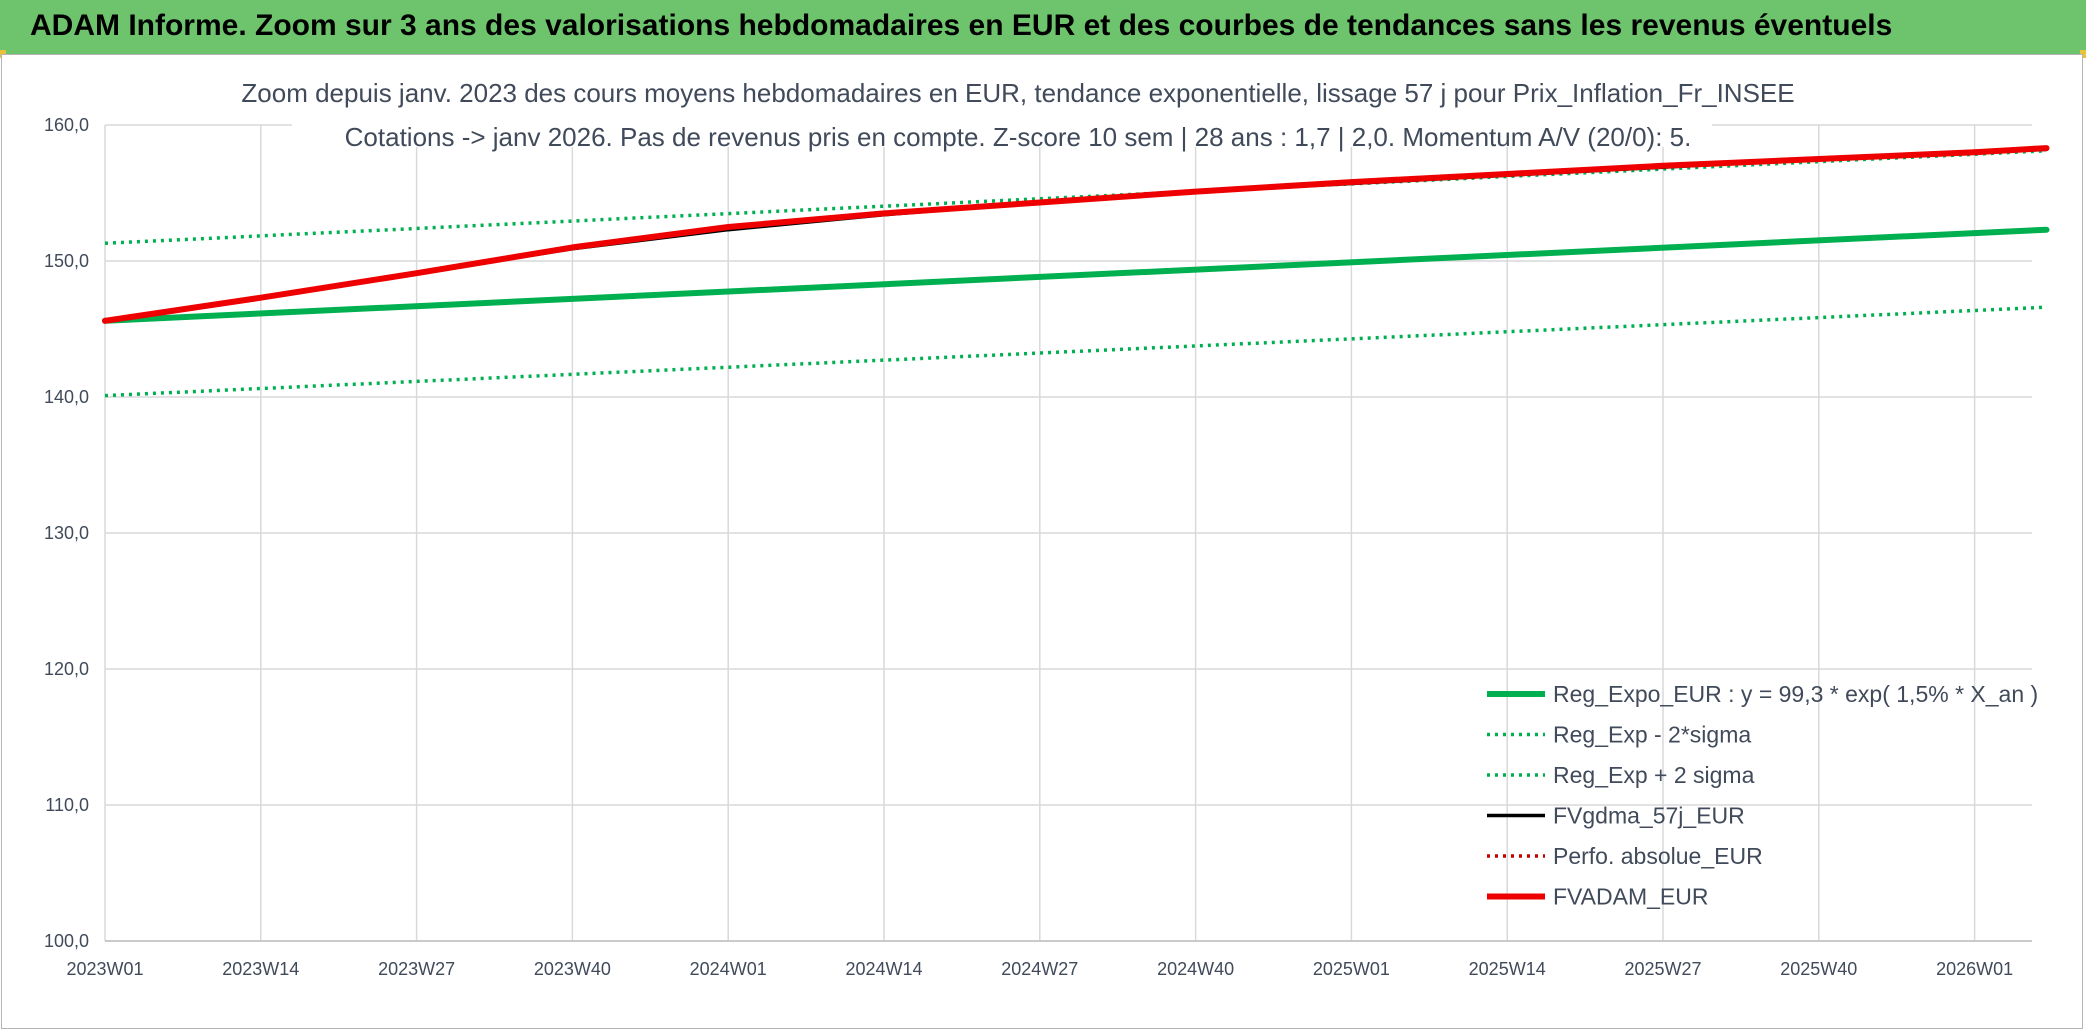 Image resolution: width=2086 pixels, height=1031 pixels. What do you see at coordinates (66, 125) in the screenshot?
I see `y-tick-label: 160,0` at bounding box center [66, 125].